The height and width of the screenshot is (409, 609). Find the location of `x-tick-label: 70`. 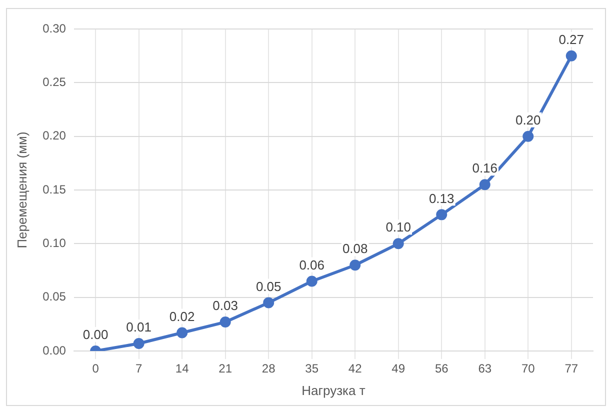

x-tick-label: 70 is located at coordinates (528, 369).